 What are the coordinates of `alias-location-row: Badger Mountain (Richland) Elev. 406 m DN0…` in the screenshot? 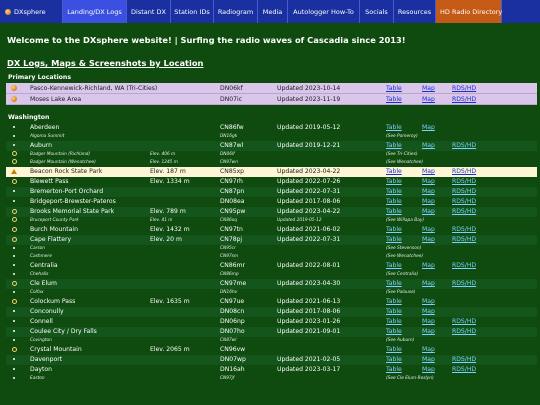 It's located at (271, 155).